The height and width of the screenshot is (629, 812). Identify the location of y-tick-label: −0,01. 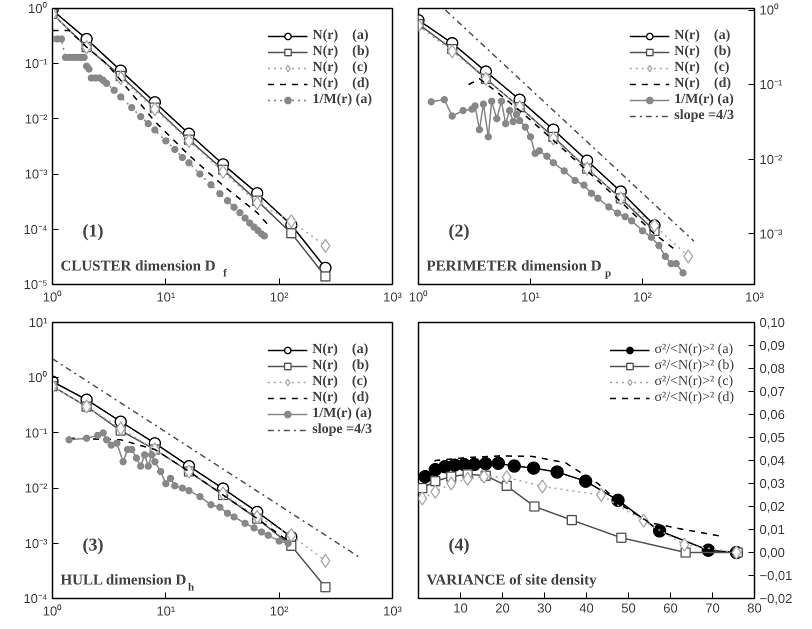
(776, 575).